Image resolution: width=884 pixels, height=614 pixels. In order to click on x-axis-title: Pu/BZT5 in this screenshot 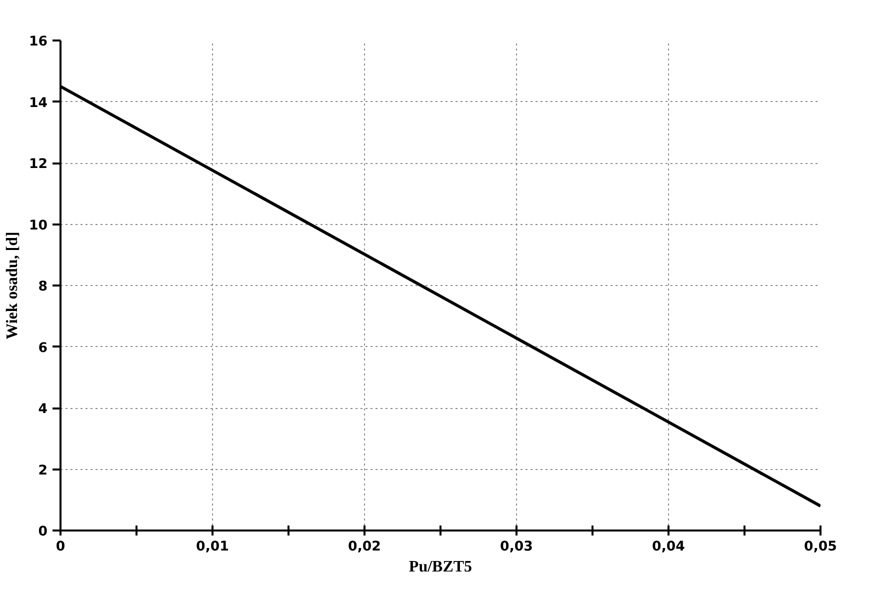, I will do `click(440, 567)`.